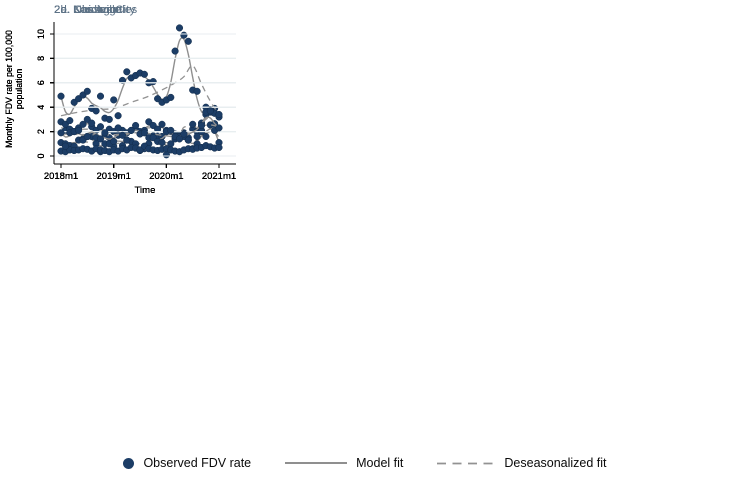 The image size is (730, 482). I want to click on svg-text: 2020m1, so click(166, 176).